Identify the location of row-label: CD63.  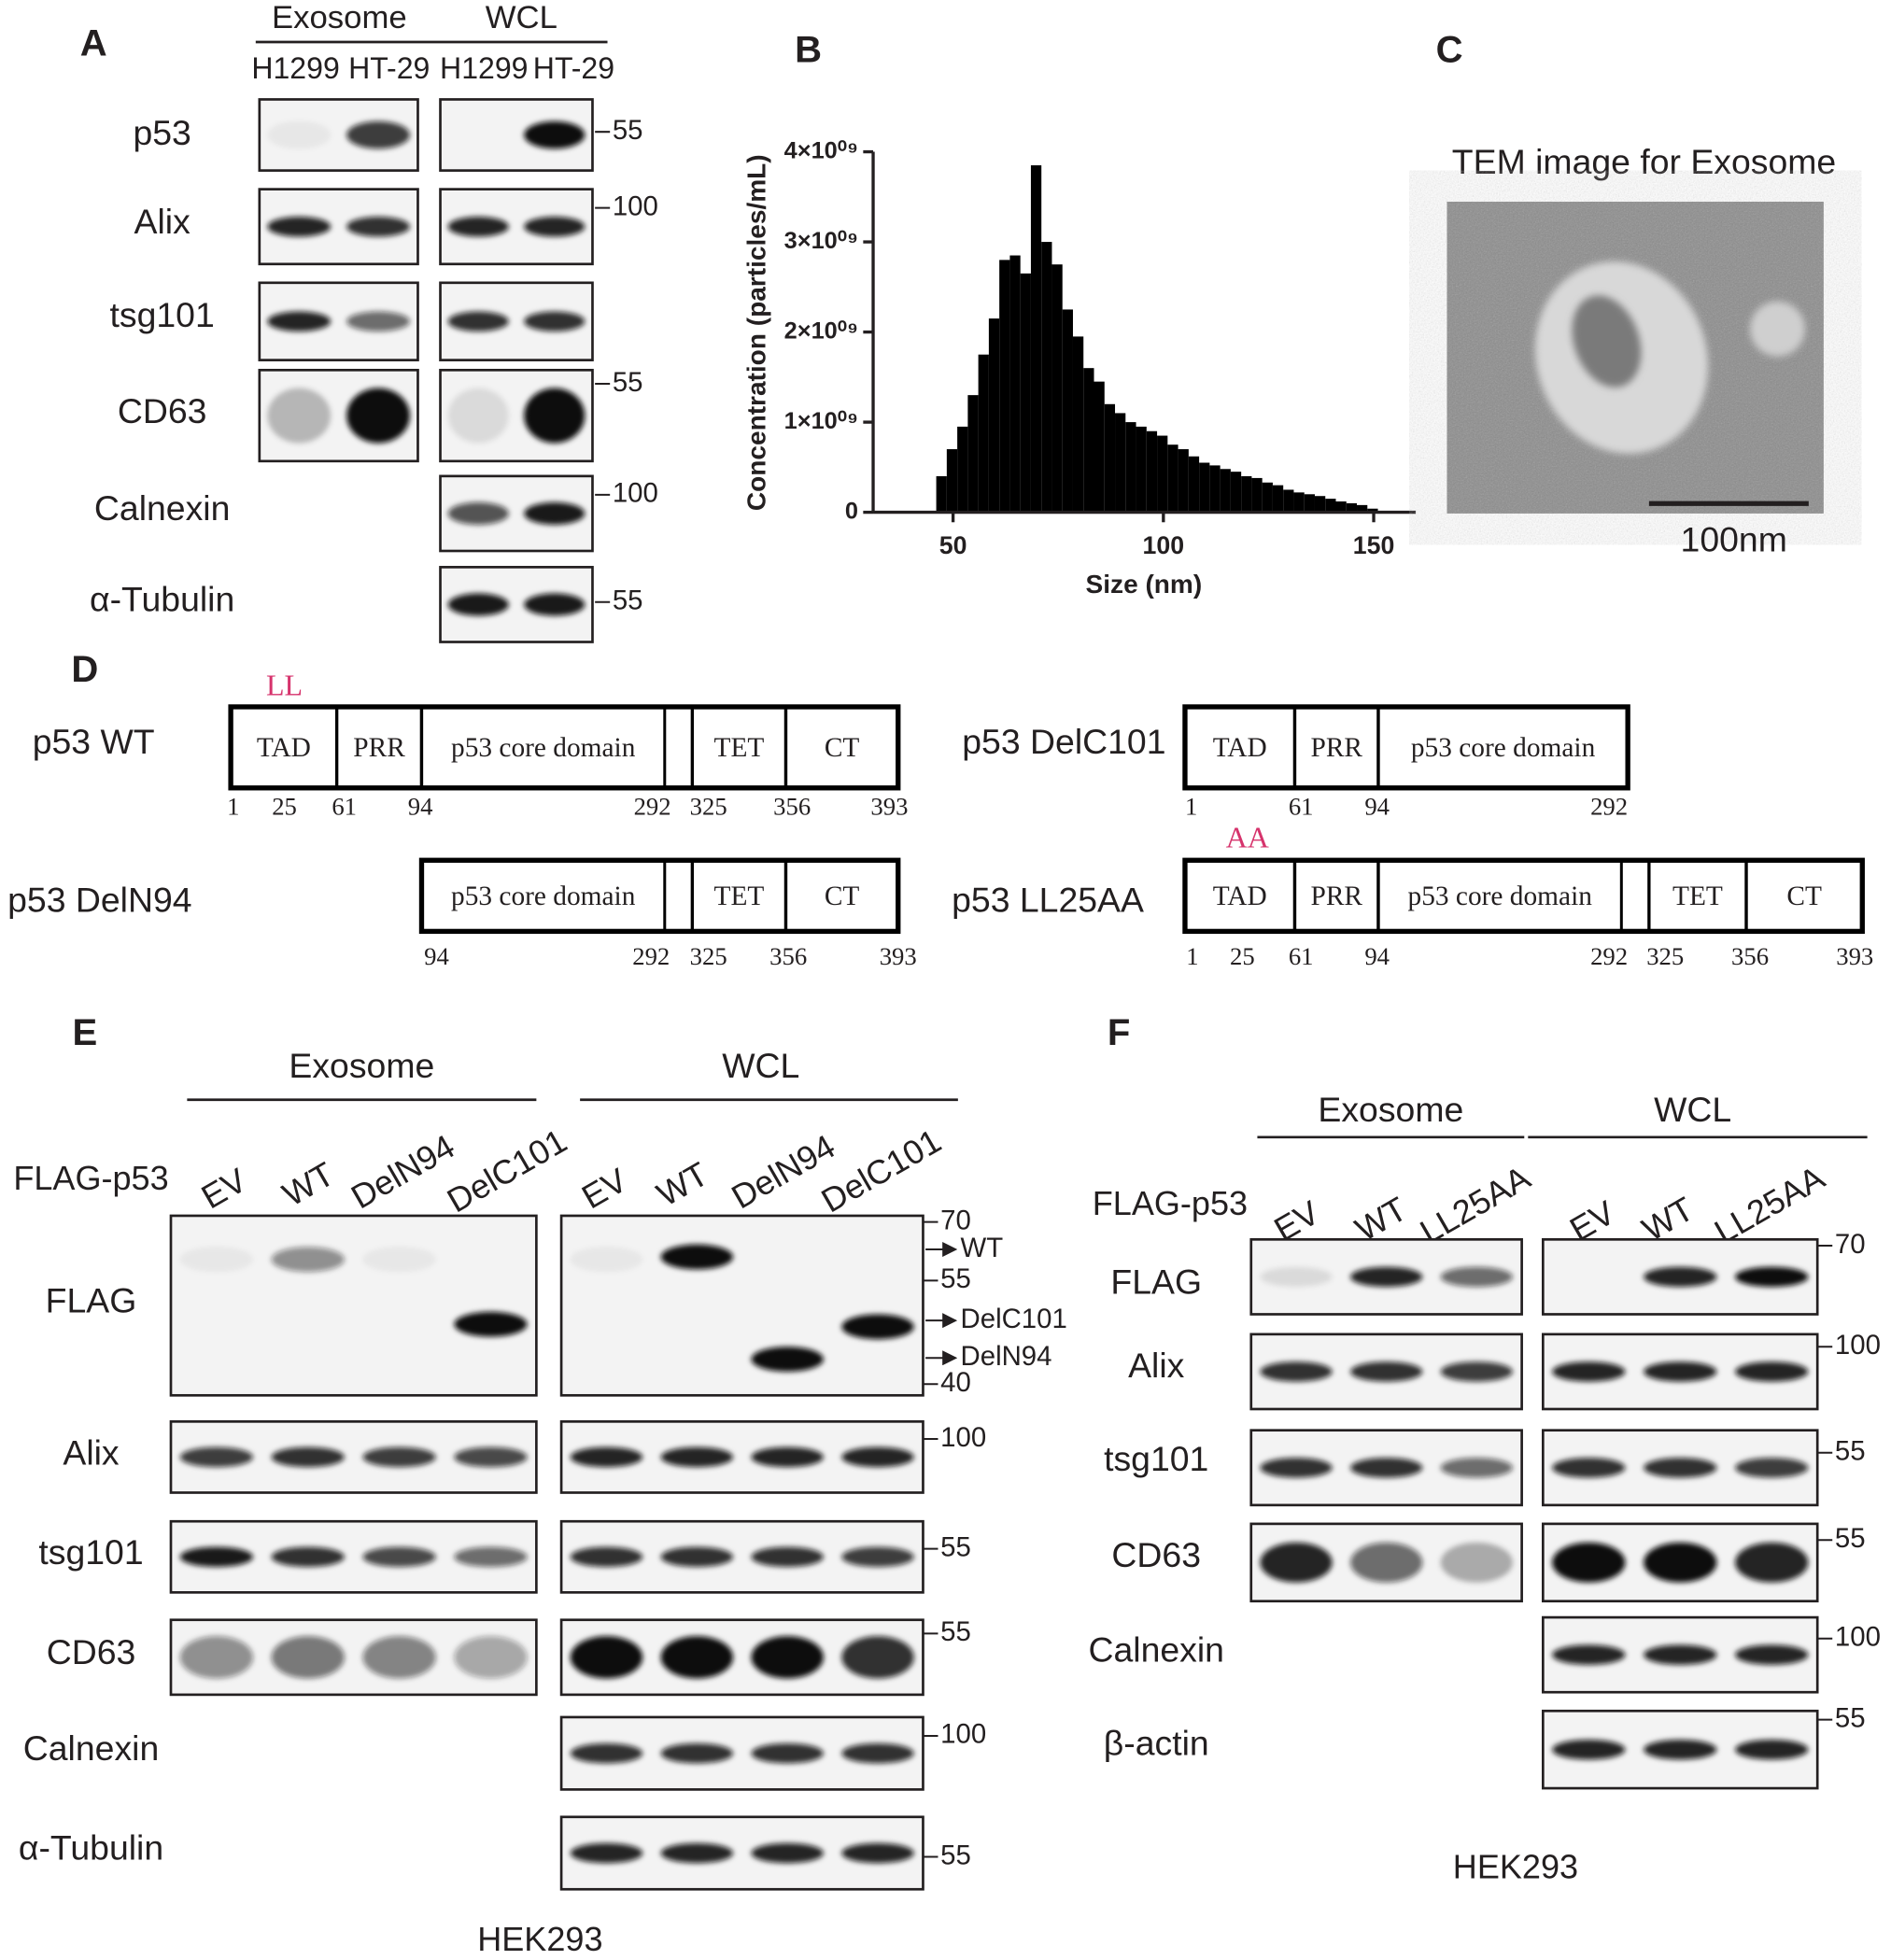
(163, 410).